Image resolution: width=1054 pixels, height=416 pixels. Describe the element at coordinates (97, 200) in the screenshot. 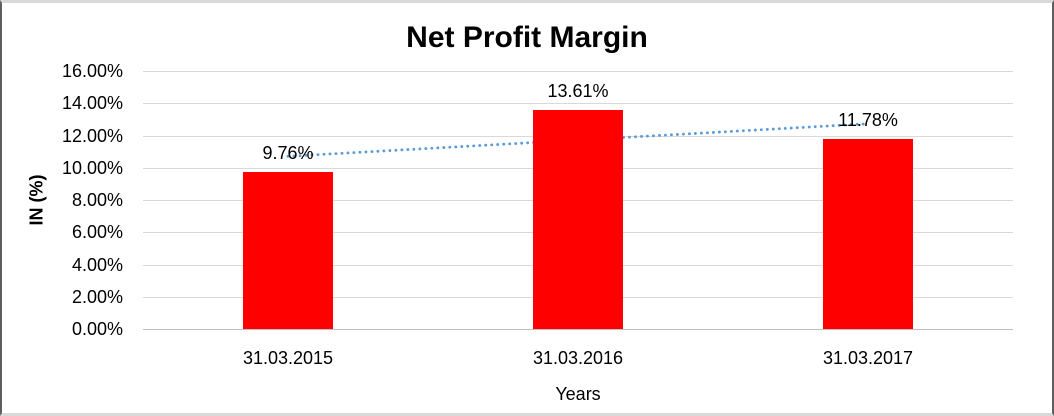

I see `y-tick-label: 8.00%` at that location.